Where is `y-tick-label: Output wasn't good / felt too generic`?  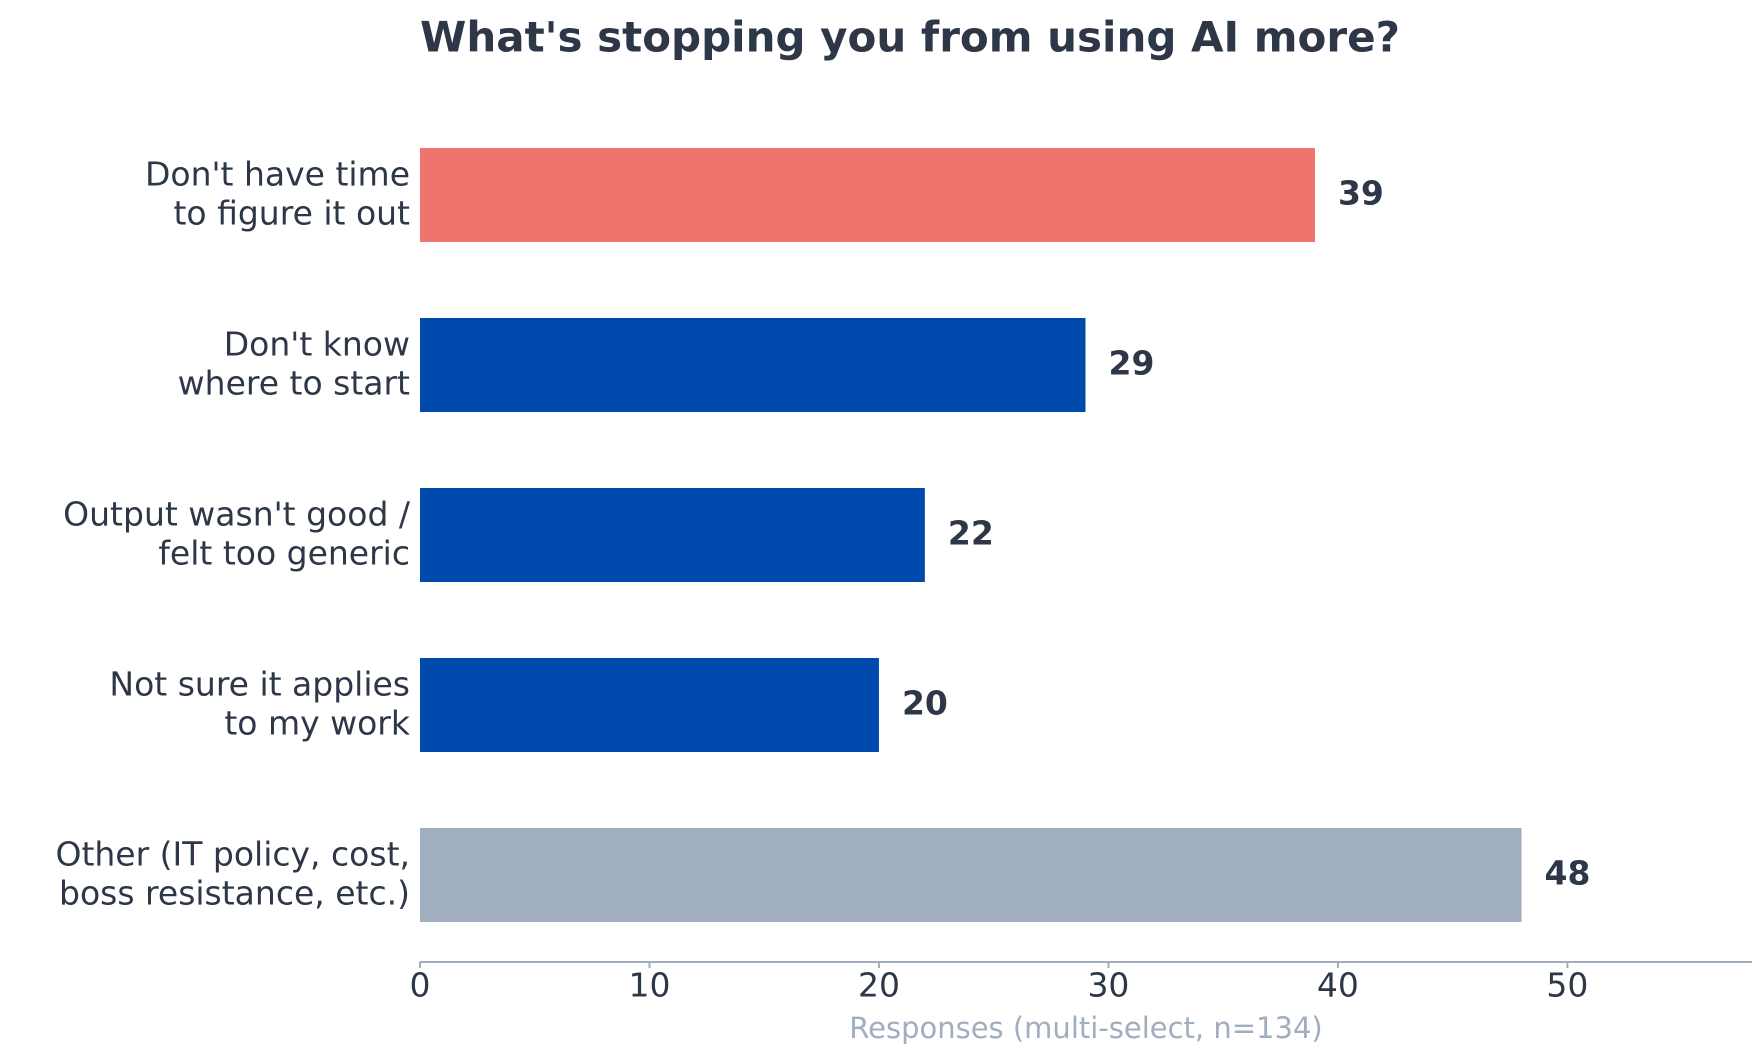 y-tick-label: Output wasn't good / felt too generic is located at coordinates (237, 533).